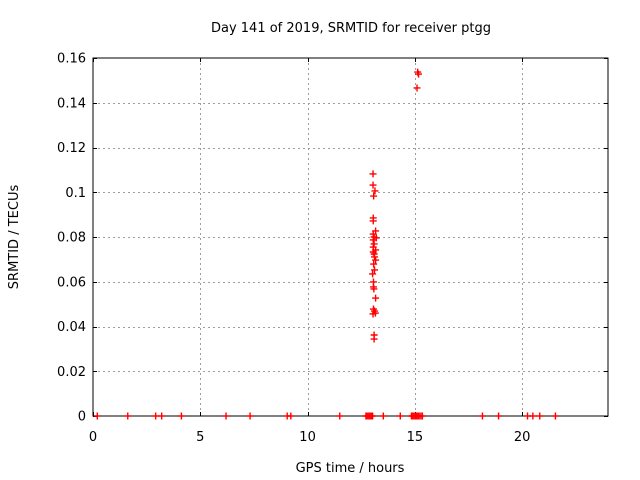  What do you see at coordinates (82, 417) in the screenshot?
I see `y-tick-label: 0` at bounding box center [82, 417].